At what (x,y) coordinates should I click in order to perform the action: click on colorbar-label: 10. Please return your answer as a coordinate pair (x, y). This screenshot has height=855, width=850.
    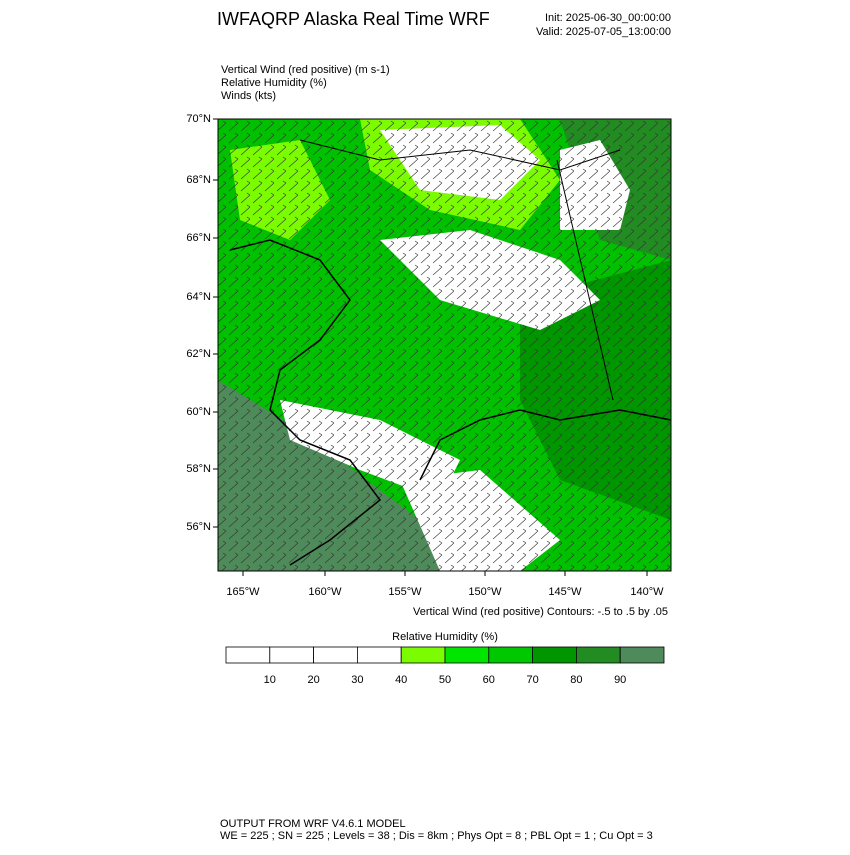
    Looking at the image, I should click on (270, 680).